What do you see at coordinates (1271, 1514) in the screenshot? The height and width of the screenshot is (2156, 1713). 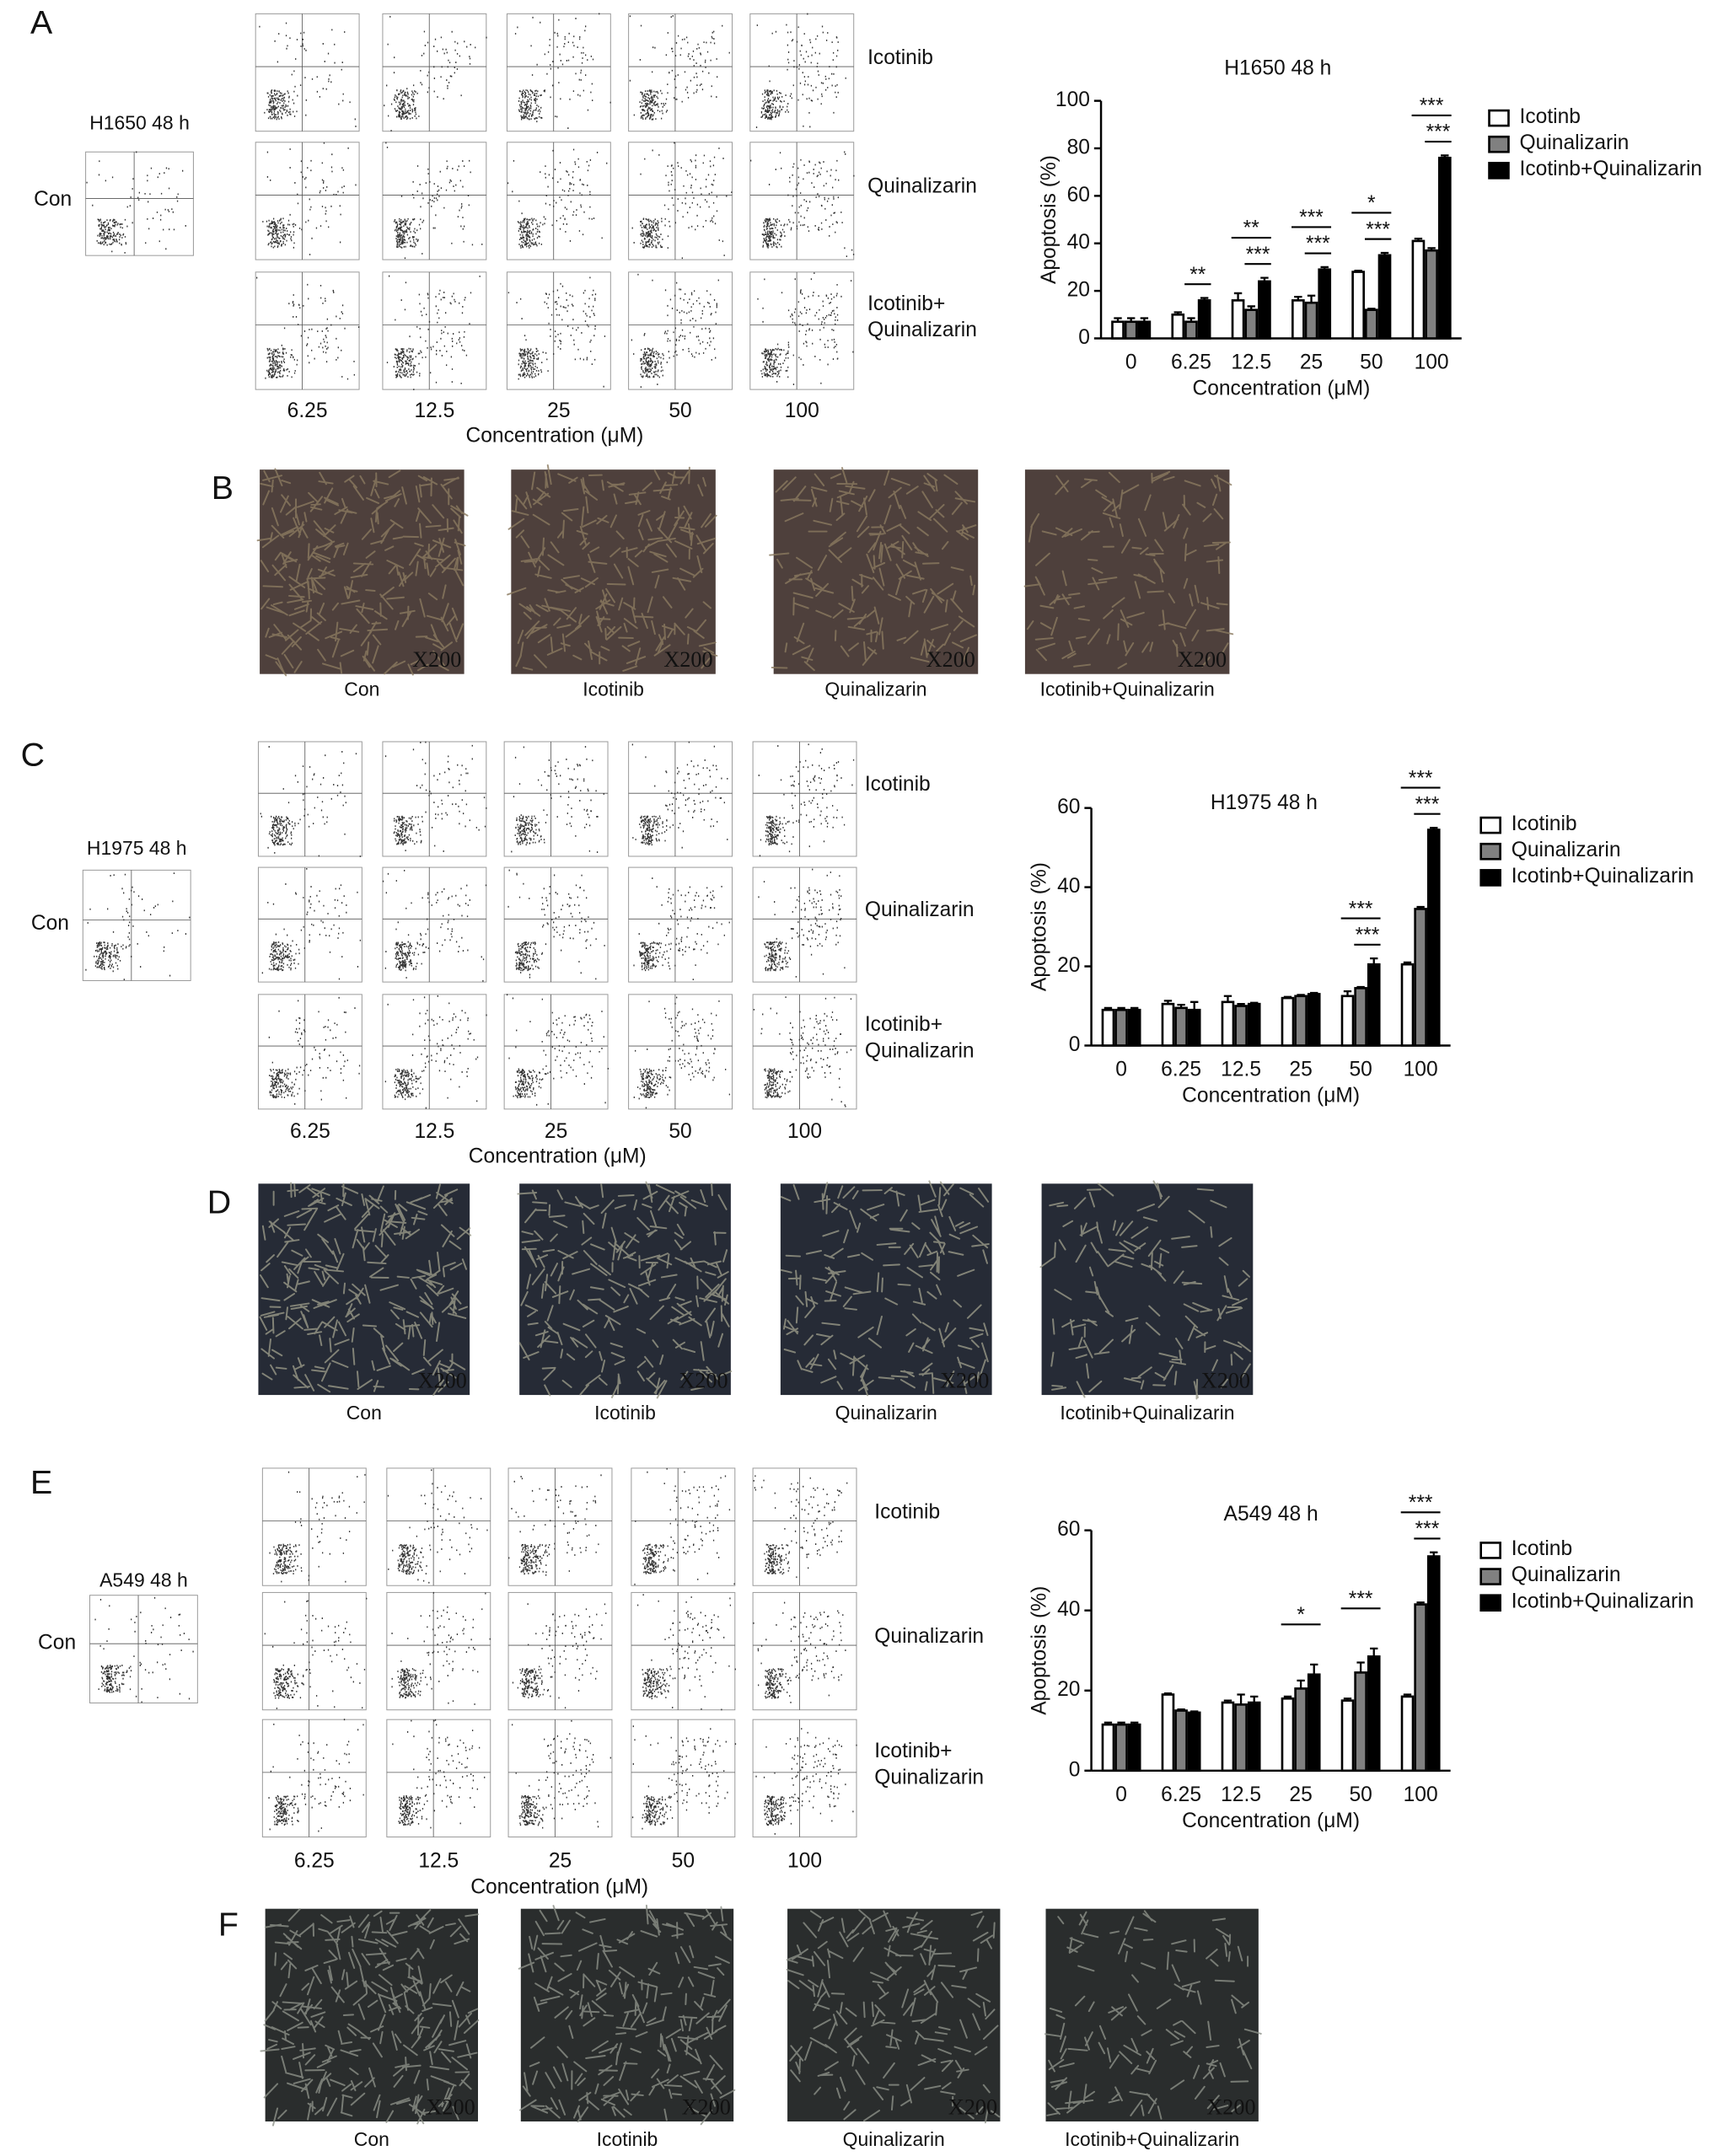 I see `chart-title: A549 48 h` at bounding box center [1271, 1514].